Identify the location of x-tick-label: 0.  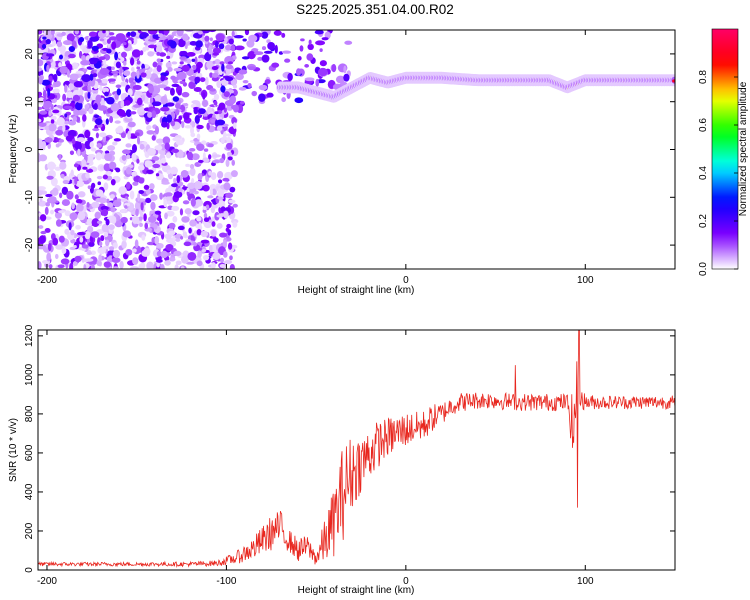
(406, 280).